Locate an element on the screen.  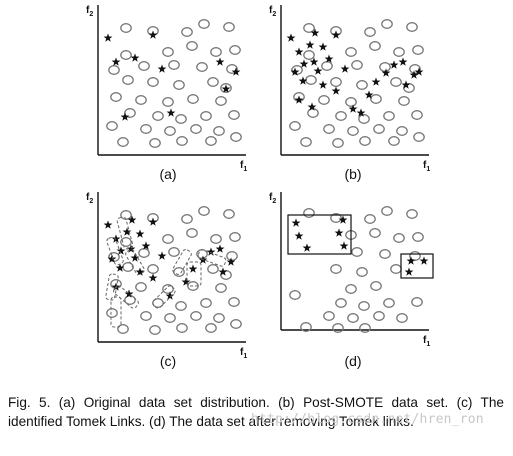
x-axis-label-d: f1 is located at coordinates (426, 341).